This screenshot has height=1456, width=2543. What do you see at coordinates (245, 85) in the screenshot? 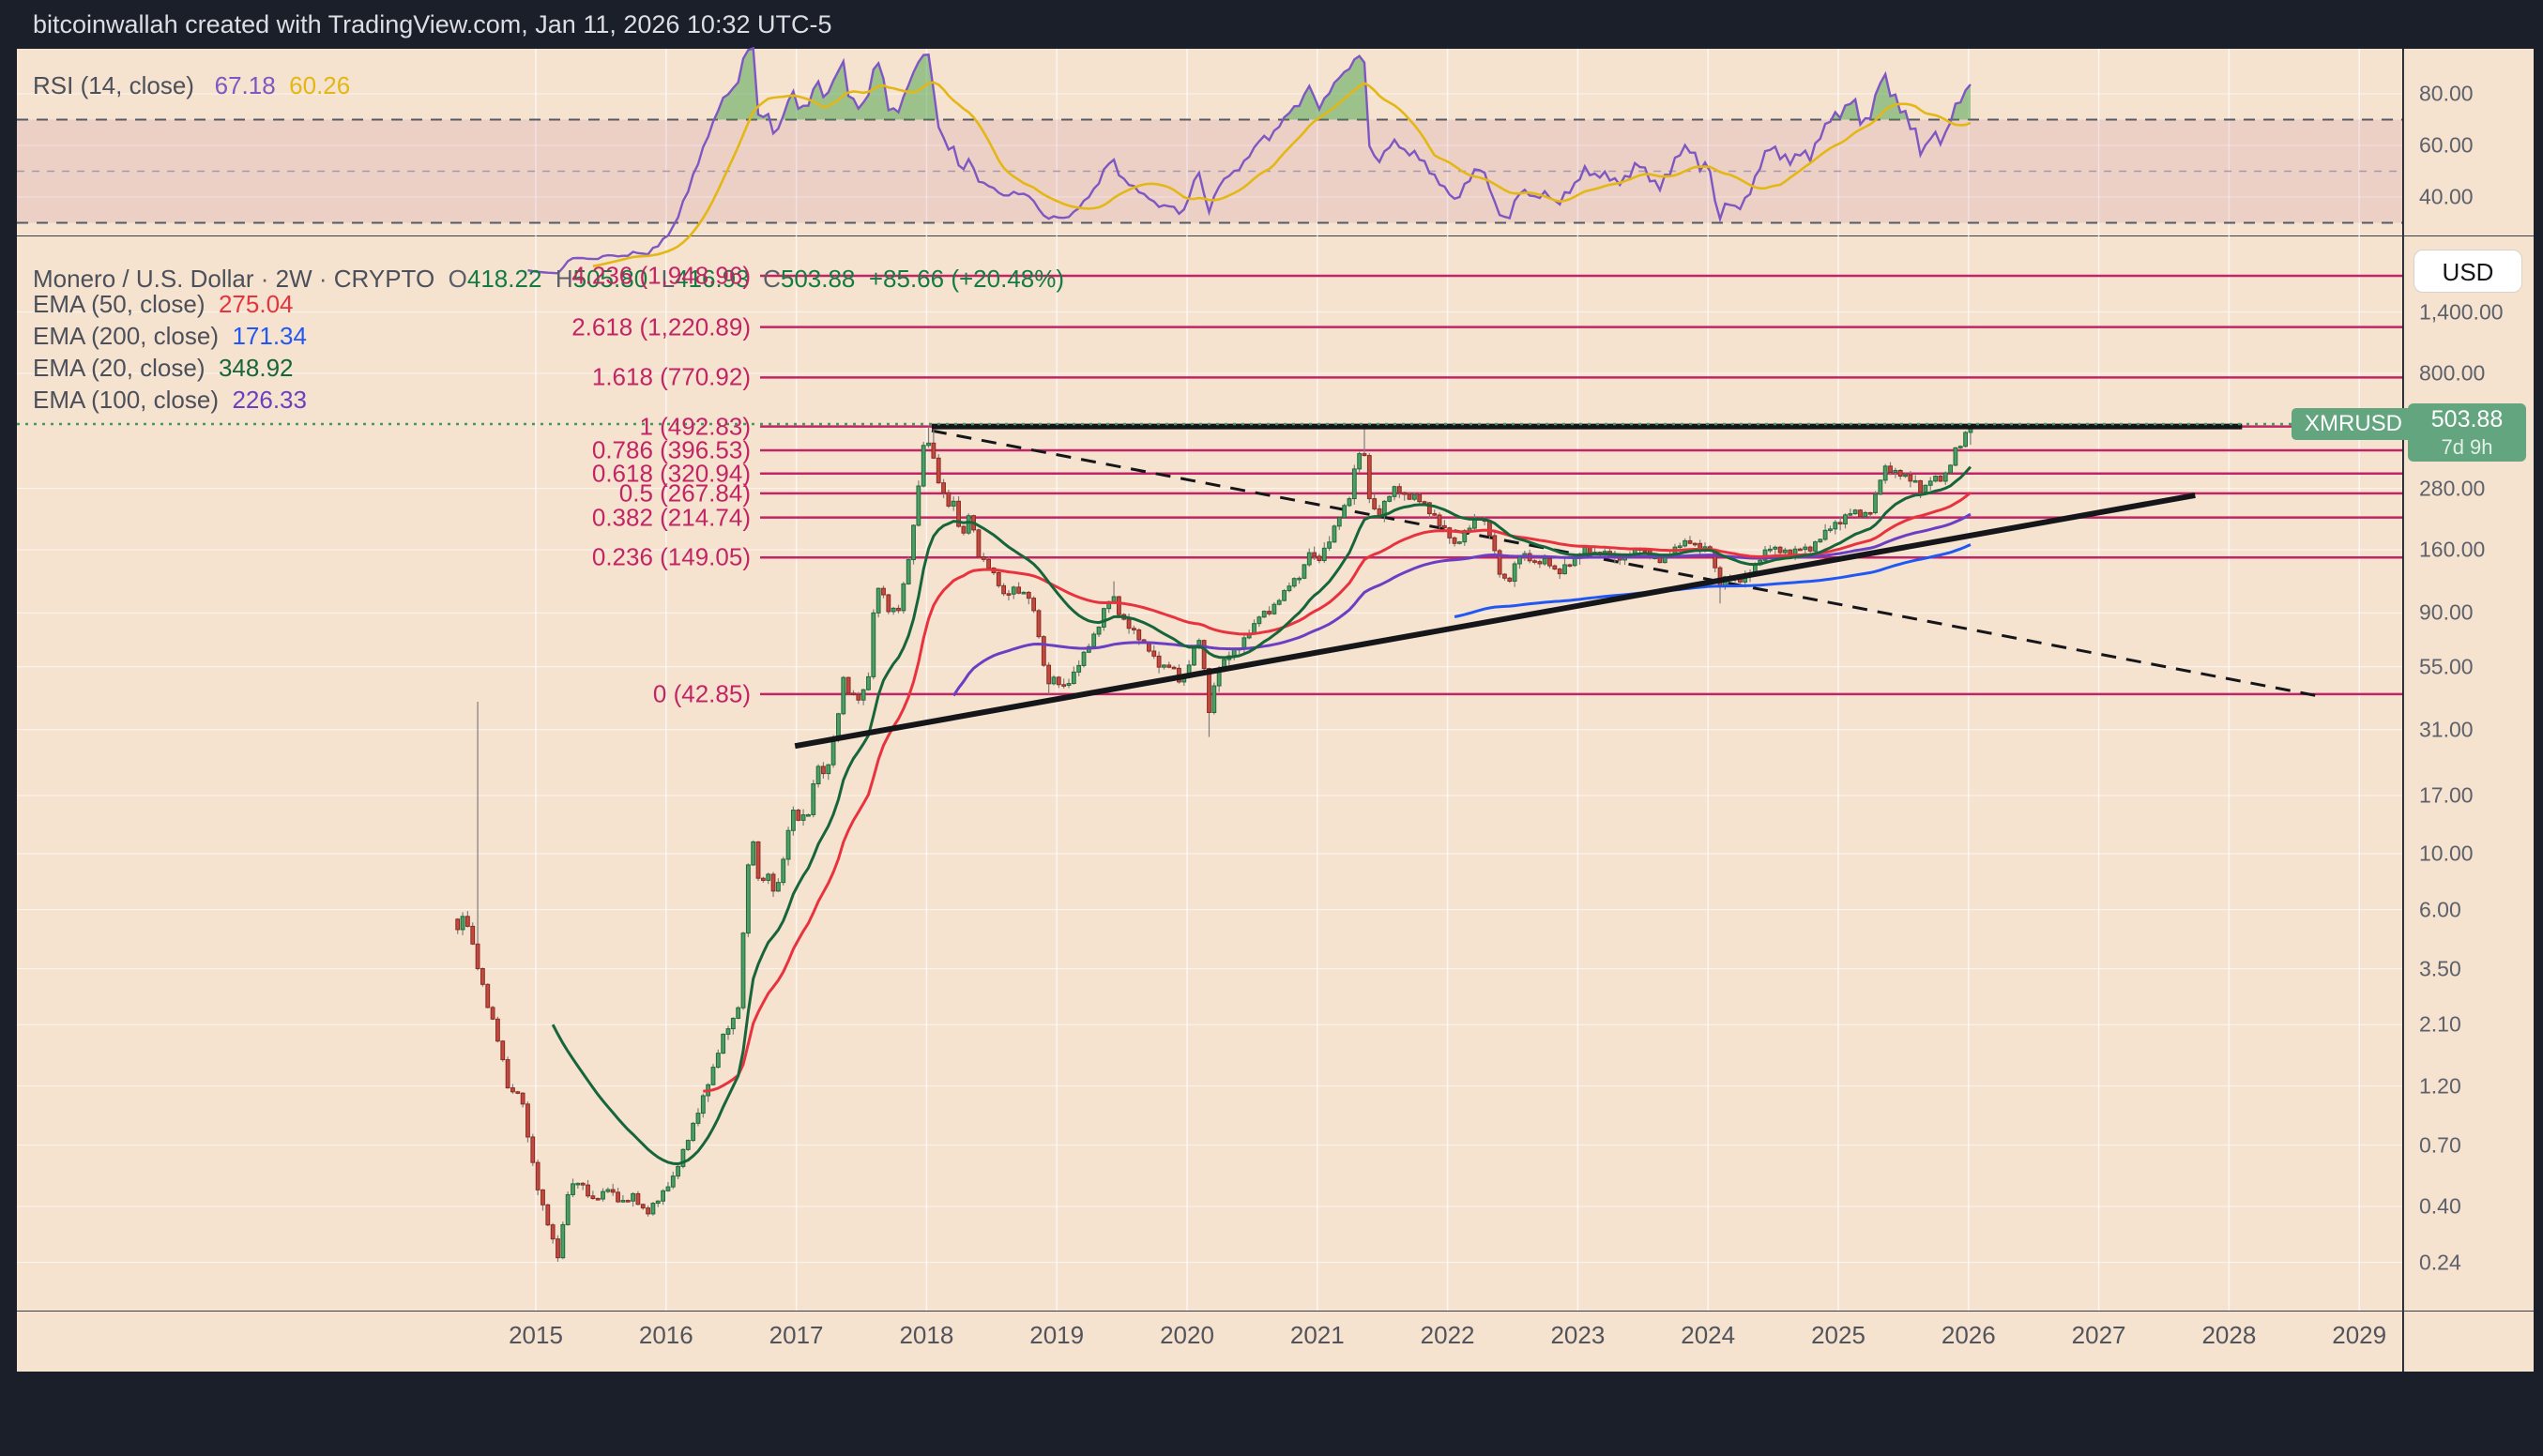
I see `rsi-value: 67.18` at bounding box center [245, 85].